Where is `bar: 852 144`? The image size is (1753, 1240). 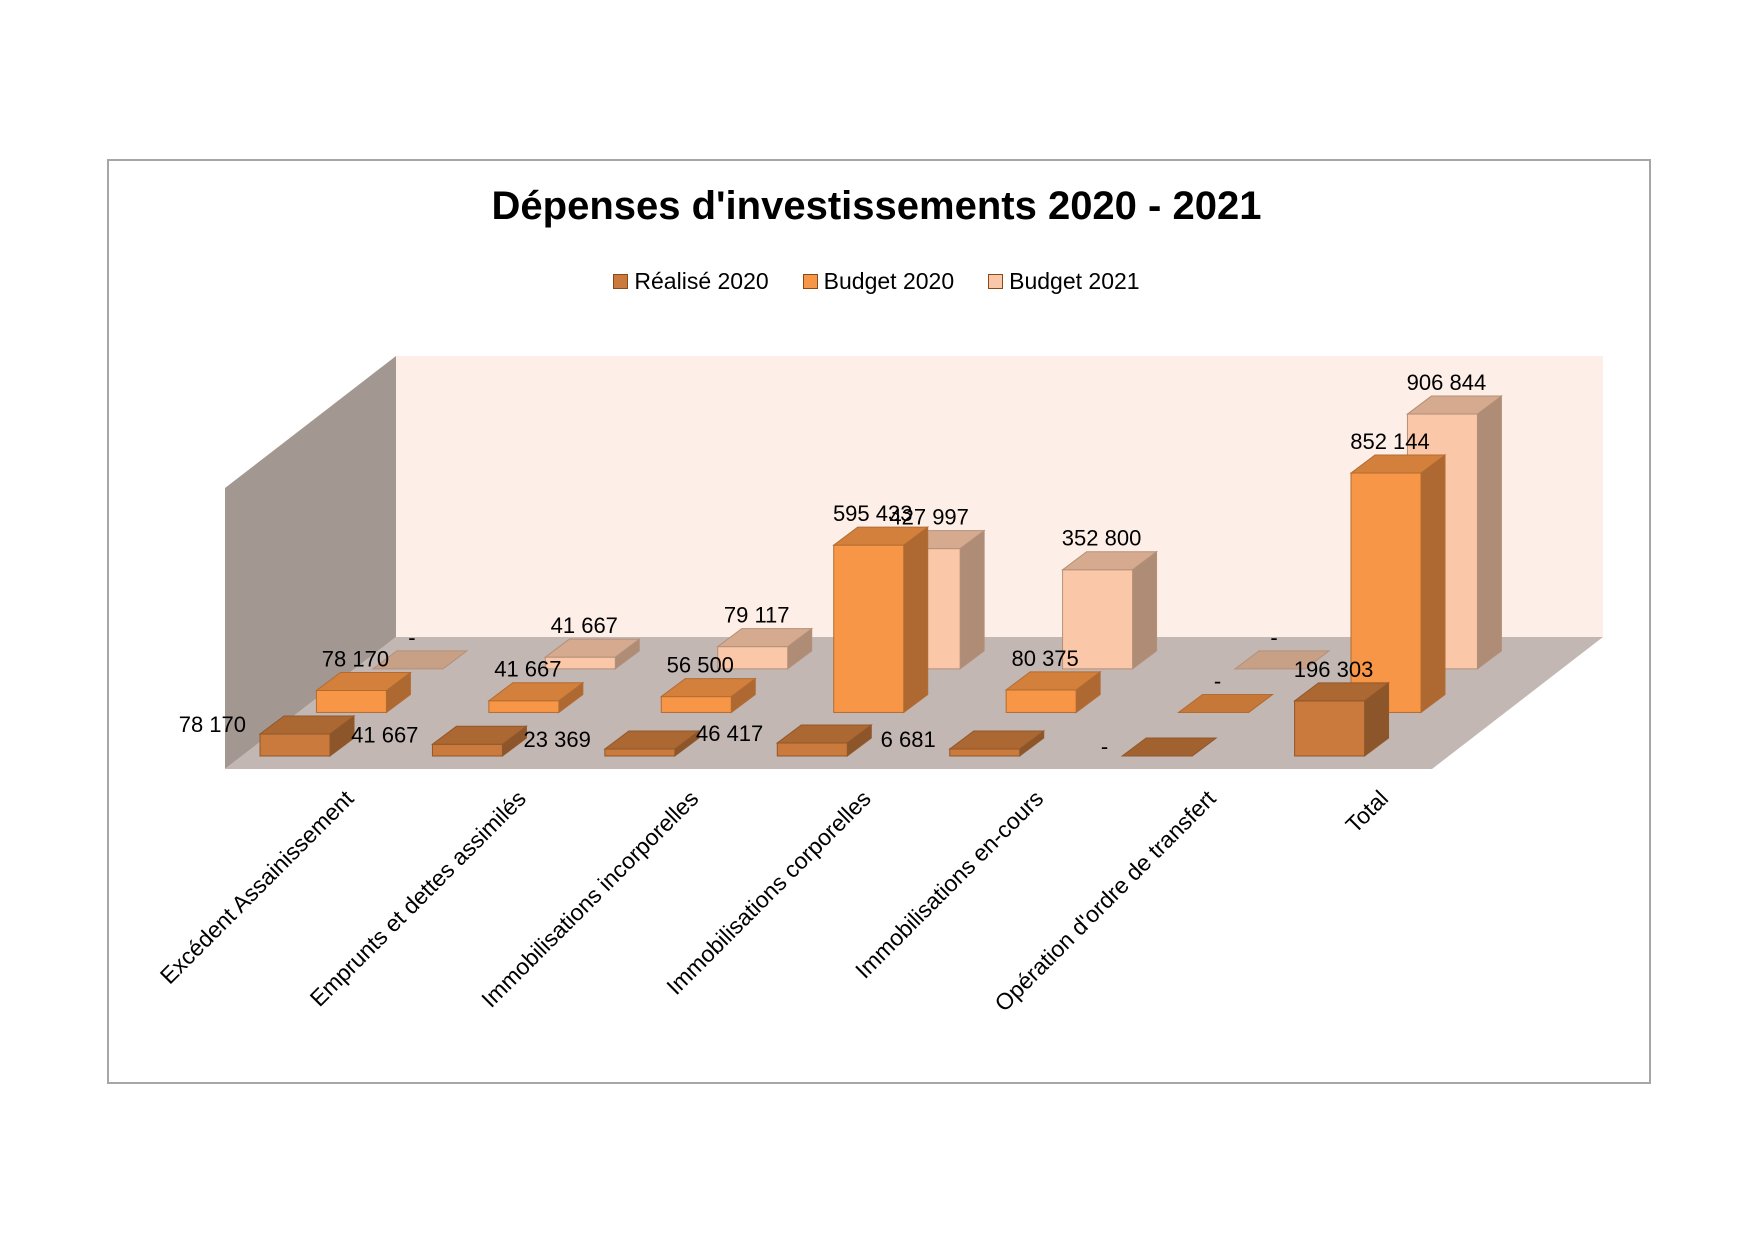
bar: 852 144 is located at coordinates (1398, 571).